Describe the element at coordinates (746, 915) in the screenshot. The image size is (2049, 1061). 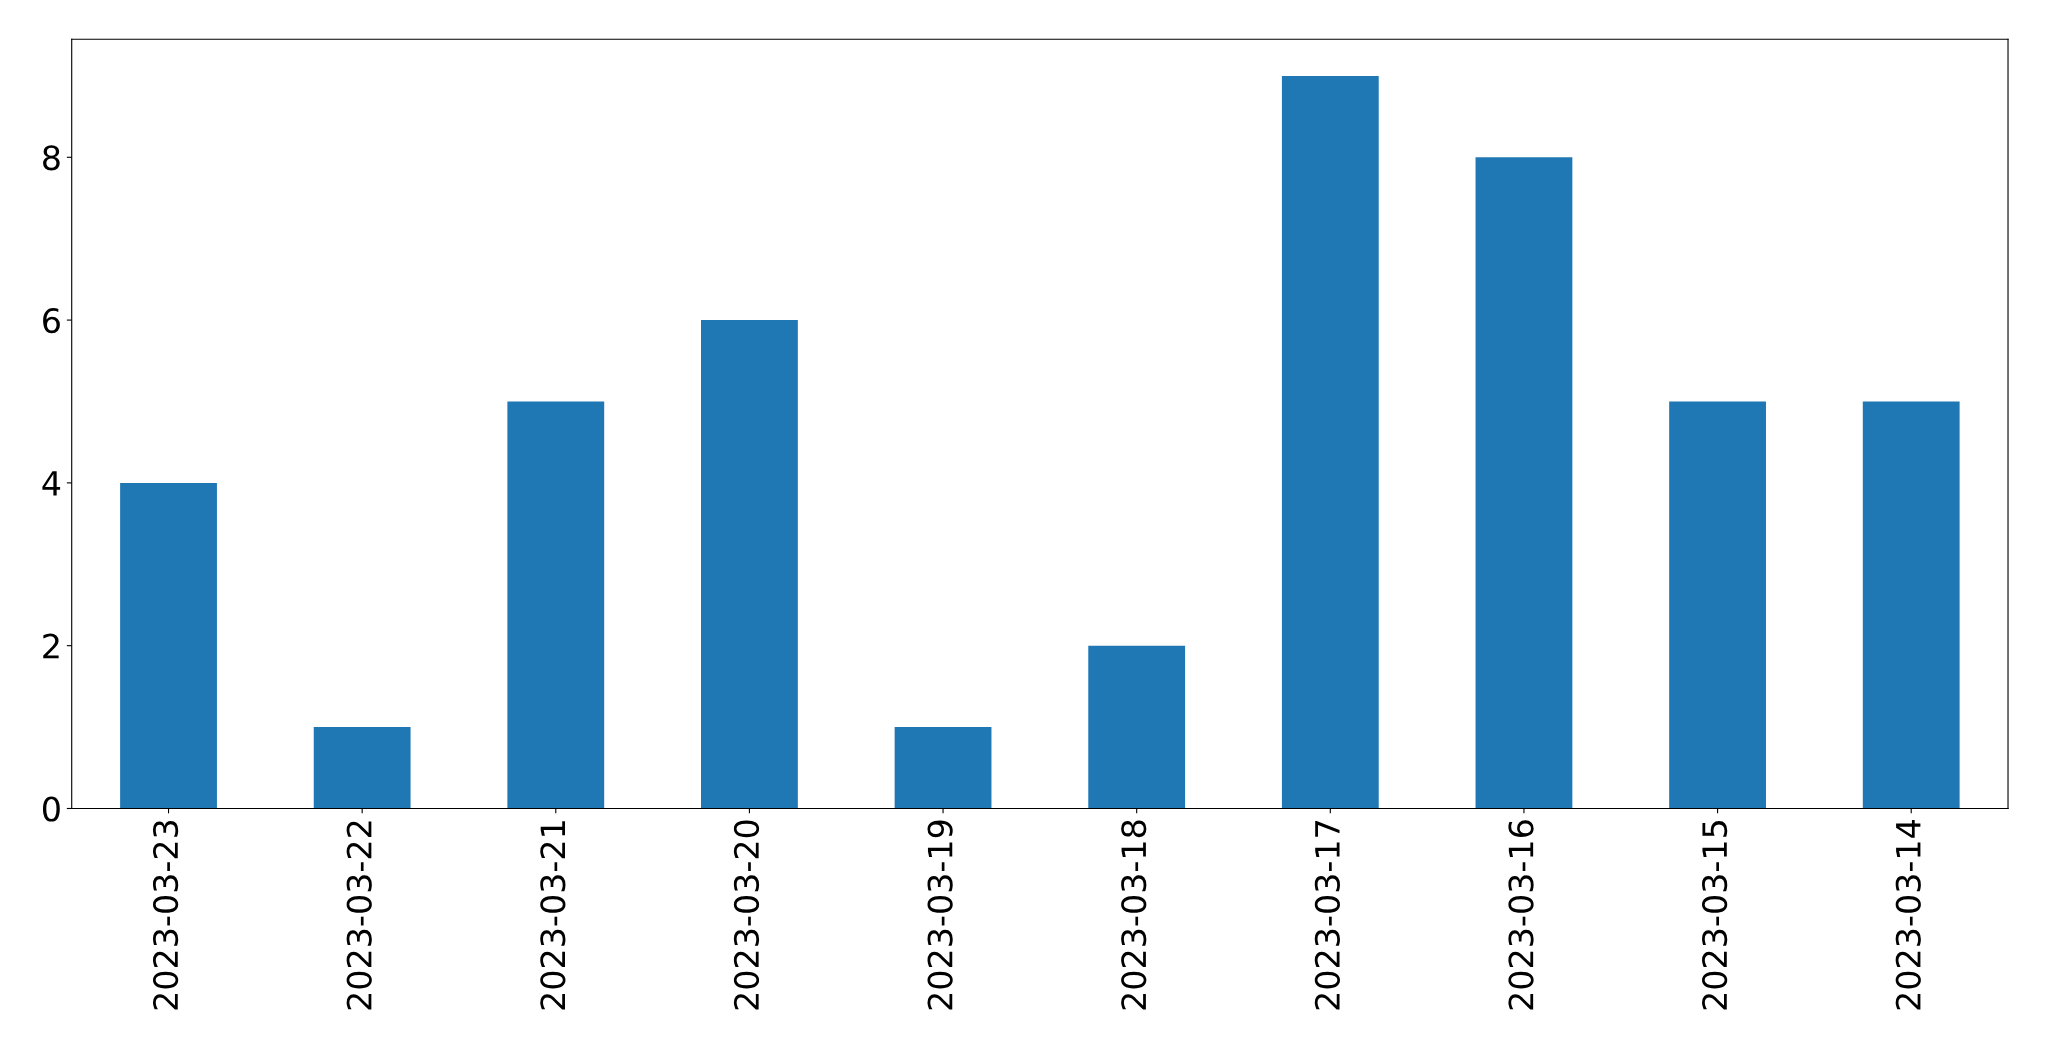
I see `x-tick-label: 2023-03-20` at that location.